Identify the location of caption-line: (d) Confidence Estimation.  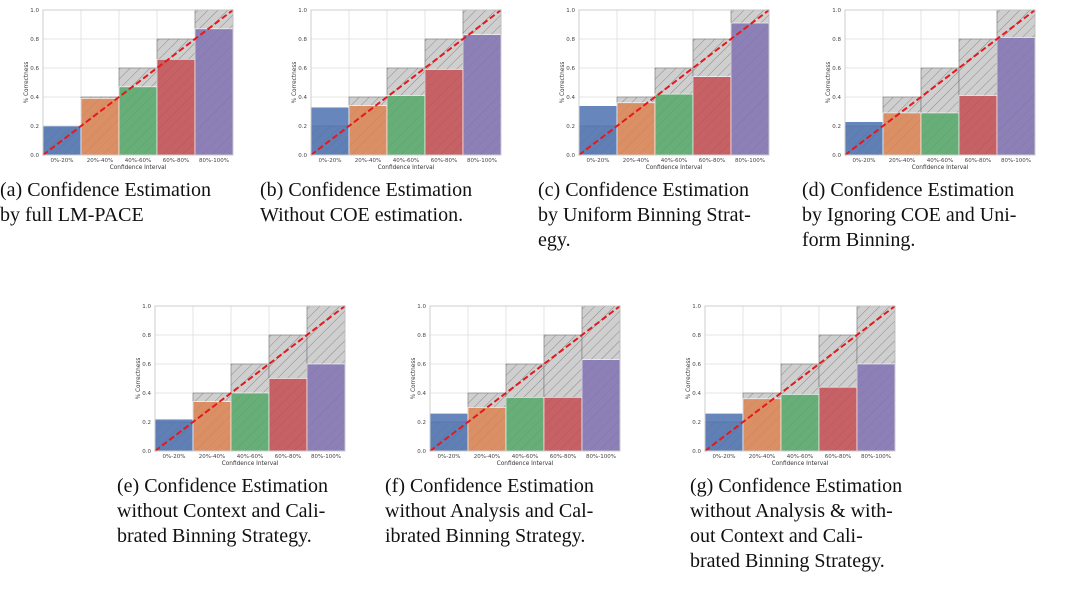
(908, 190).